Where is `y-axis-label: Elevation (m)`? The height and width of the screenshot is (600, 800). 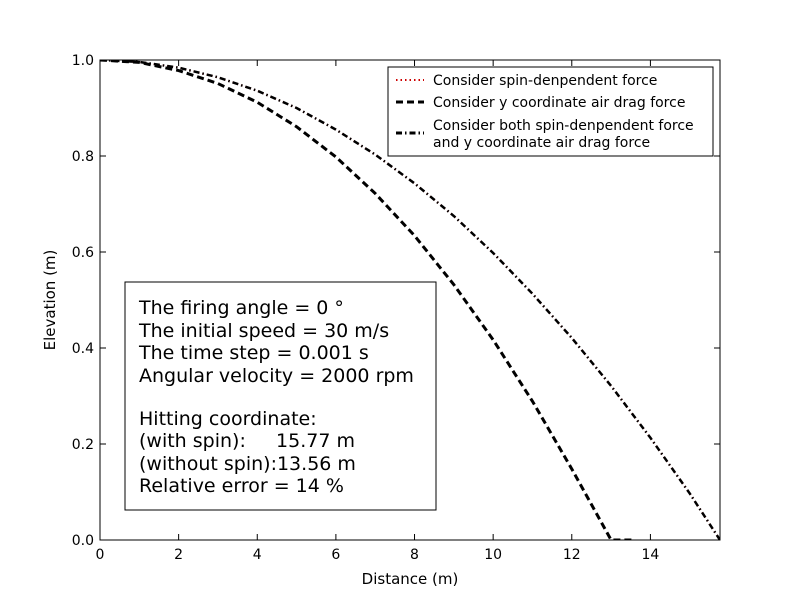
y-axis-label: Elevation (m) is located at coordinates (50, 300).